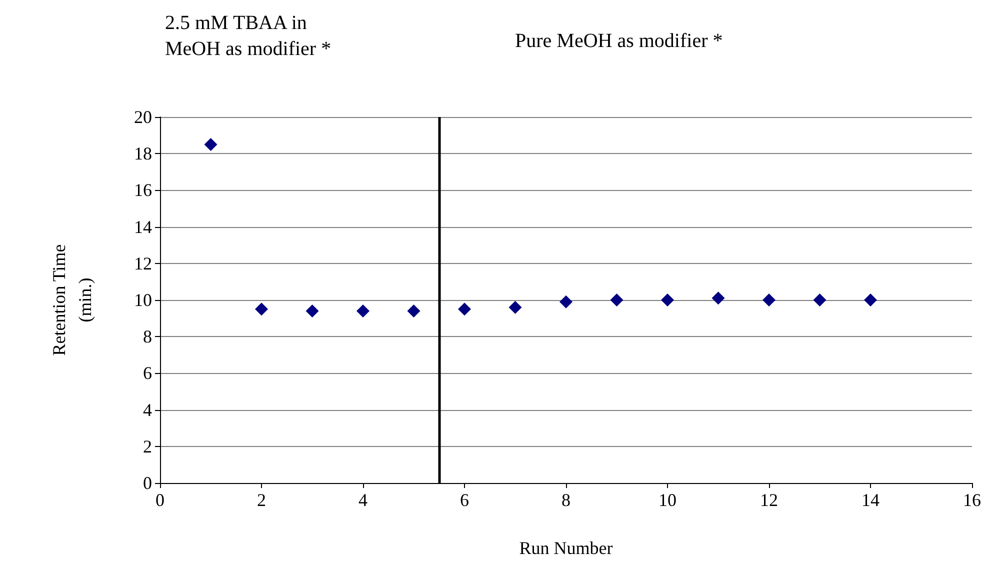 Image resolution: width=992 pixels, height=585 pixels. What do you see at coordinates (143, 117) in the screenshot?
I see `y-tick-label: 20` at bounding box center [143, 117].